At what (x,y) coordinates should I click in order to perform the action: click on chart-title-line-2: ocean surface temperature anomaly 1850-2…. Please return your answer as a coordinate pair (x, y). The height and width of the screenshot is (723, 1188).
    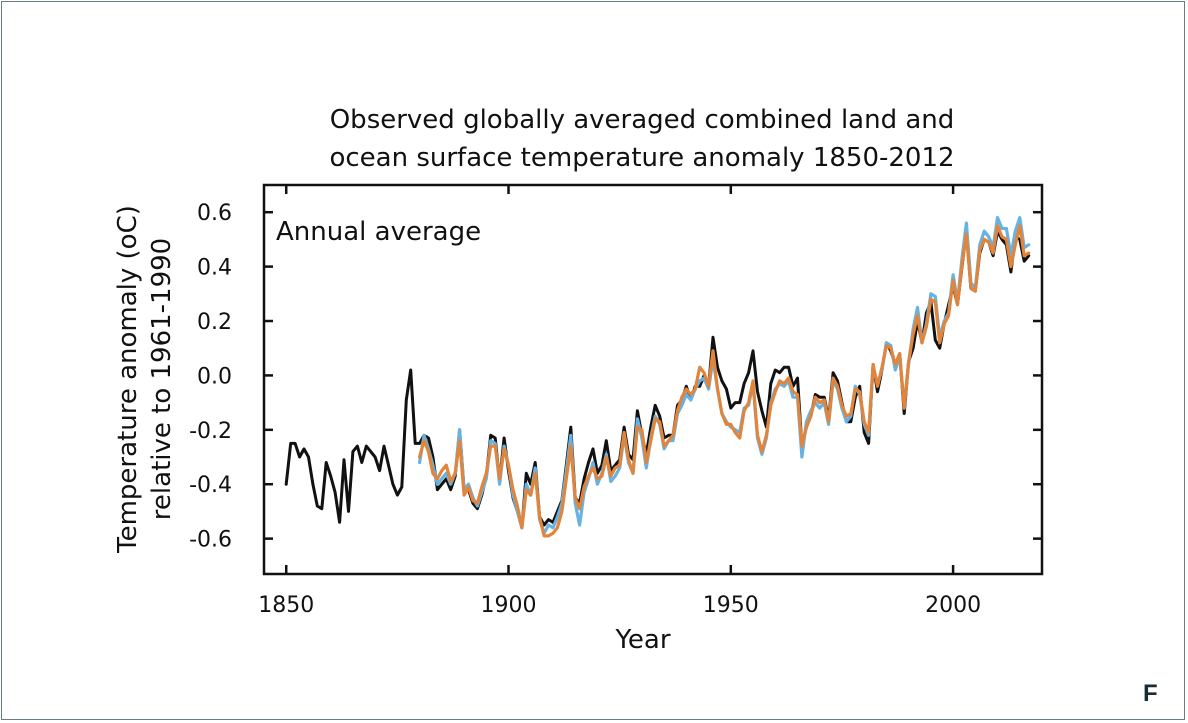
    Looking at the image, I should click on (641, 158).